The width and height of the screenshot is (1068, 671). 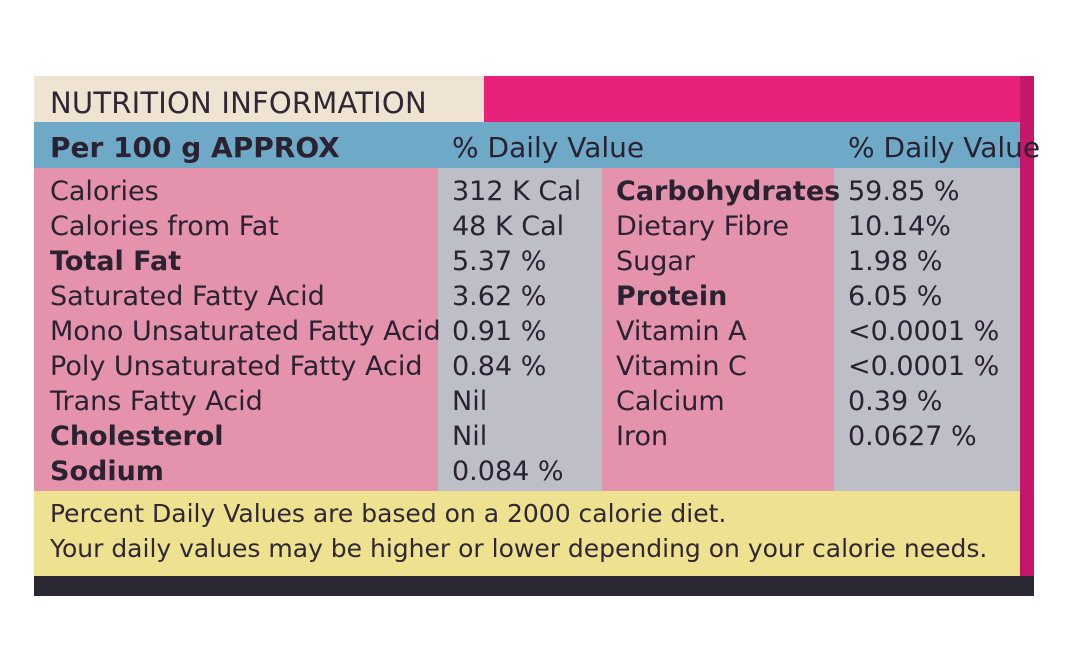 I want to click on nutrient-value: 0.084 %, so click(x=508, y=471).